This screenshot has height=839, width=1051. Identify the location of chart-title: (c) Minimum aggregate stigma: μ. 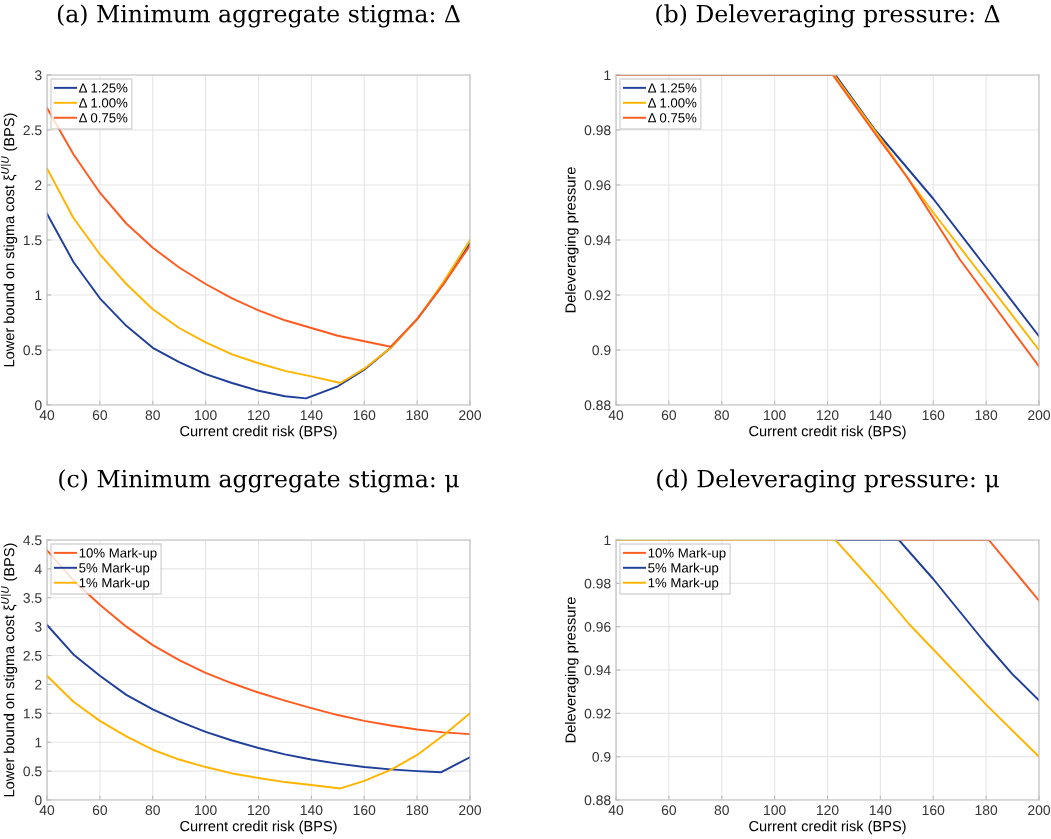
(259, 481).